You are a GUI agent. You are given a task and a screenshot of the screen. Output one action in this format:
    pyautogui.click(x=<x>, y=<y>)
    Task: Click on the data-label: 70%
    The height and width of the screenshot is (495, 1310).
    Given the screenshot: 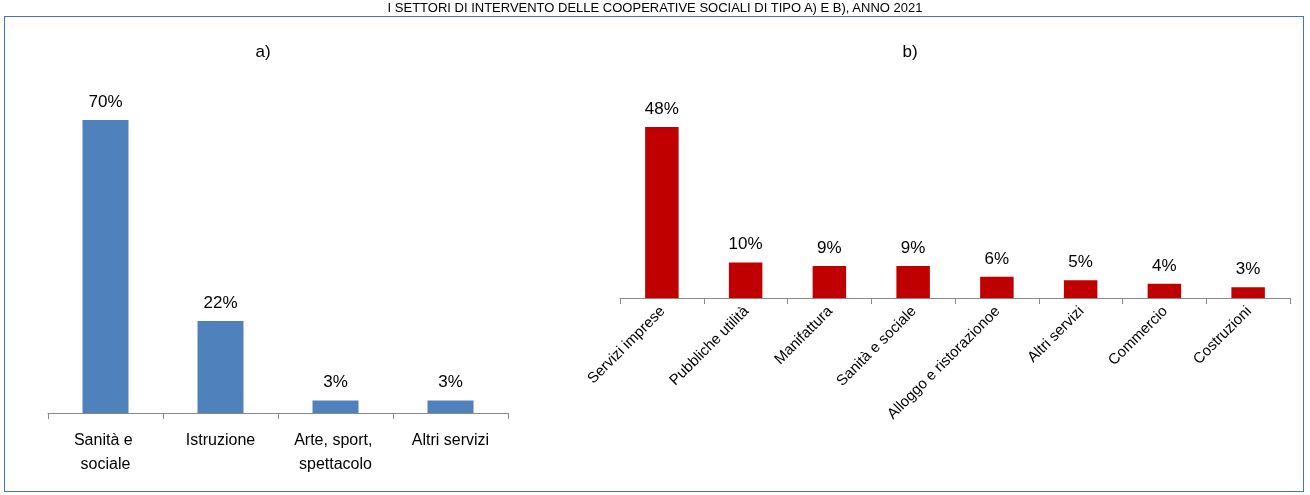 What is the action you would take?
    pyautogui.click(x=105, y=101)
    